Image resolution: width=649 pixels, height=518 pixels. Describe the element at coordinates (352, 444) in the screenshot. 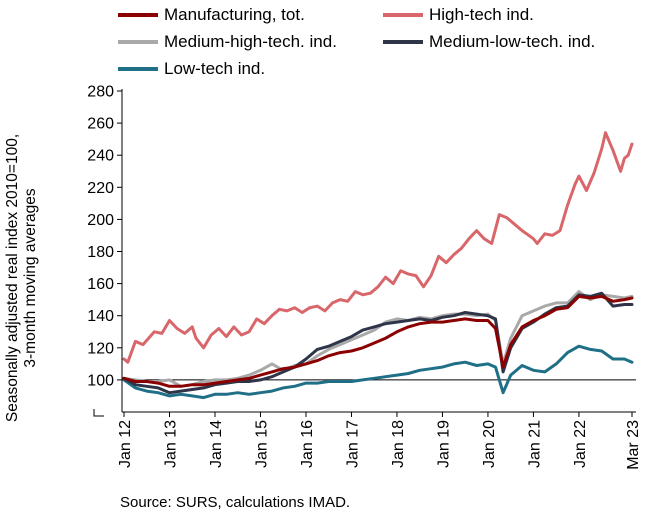

I see `x-tick-label: Jan 17` at that location.